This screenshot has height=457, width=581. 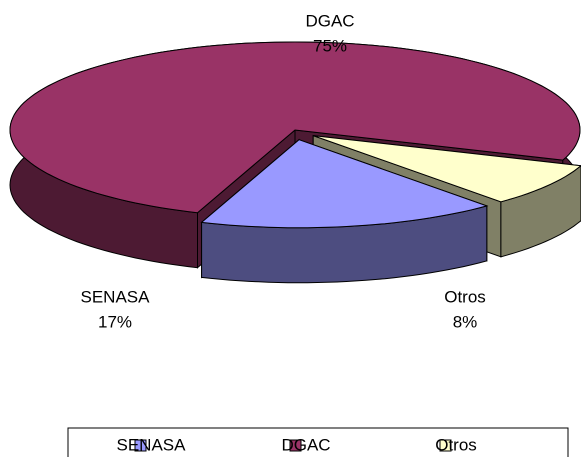 What do you see at coordinates (152, 444) in the screenshot?
I see `legend-label: SENASA` at bounding box center [152, 444].